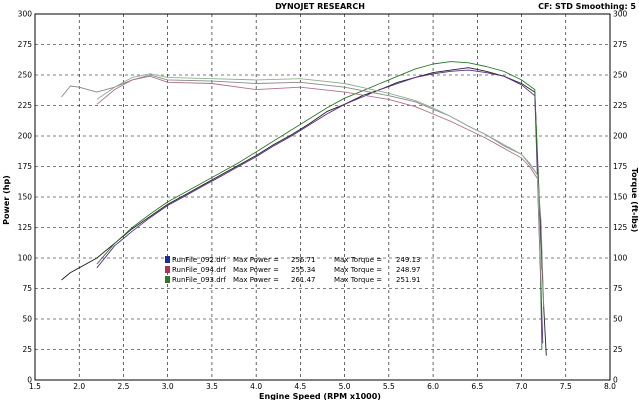 This screenshot has width=639, height=404. Describe the element at coordinates (25, 227) in the screenshot. I see `y-tick-label-left: 125` at that location.